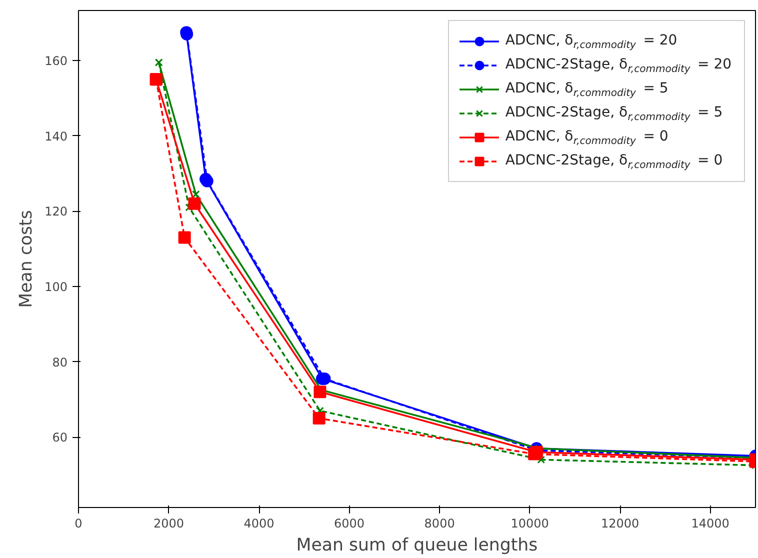 The height and width of the screenshot is (558, 758). I want to click on y-tick-label: 100, so click(56, 287).